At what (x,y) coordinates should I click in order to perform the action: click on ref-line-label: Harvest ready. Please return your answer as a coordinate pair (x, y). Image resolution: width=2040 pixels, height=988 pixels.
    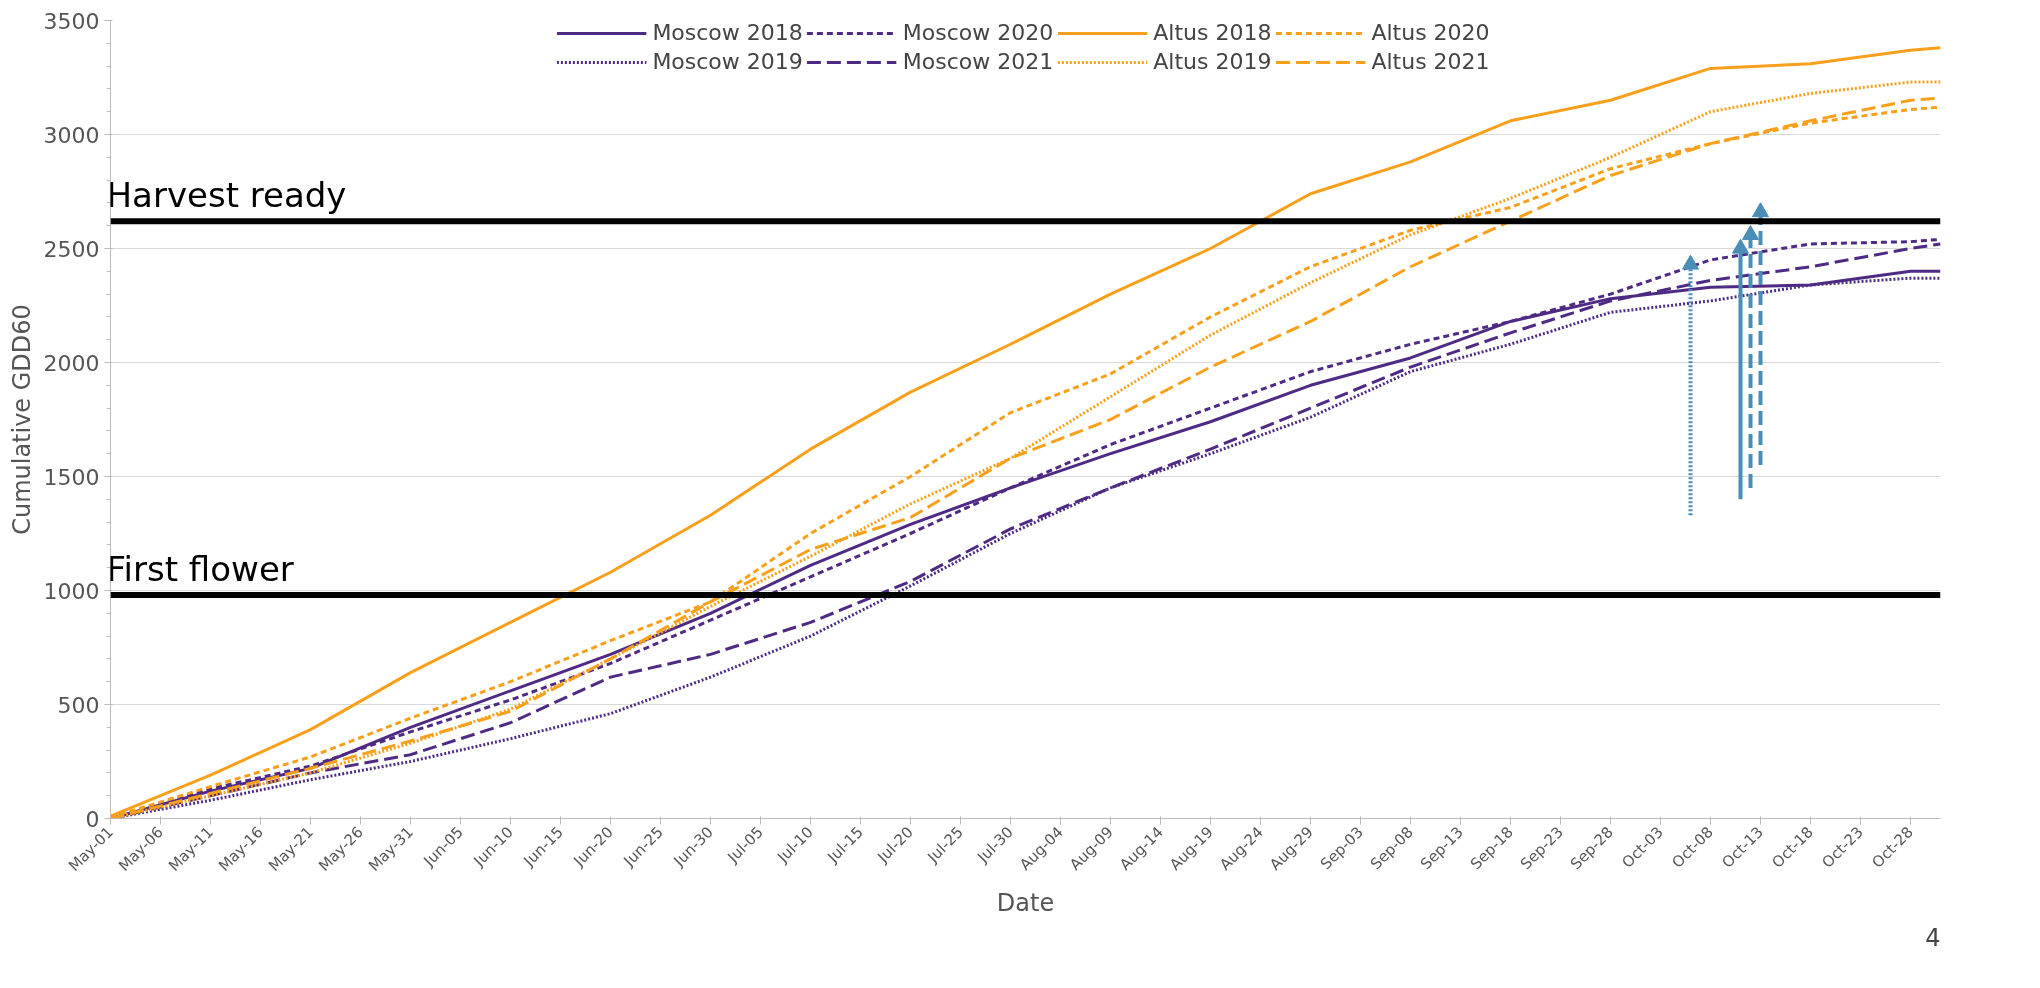
    Looking at the image, I should click on (226, 195).